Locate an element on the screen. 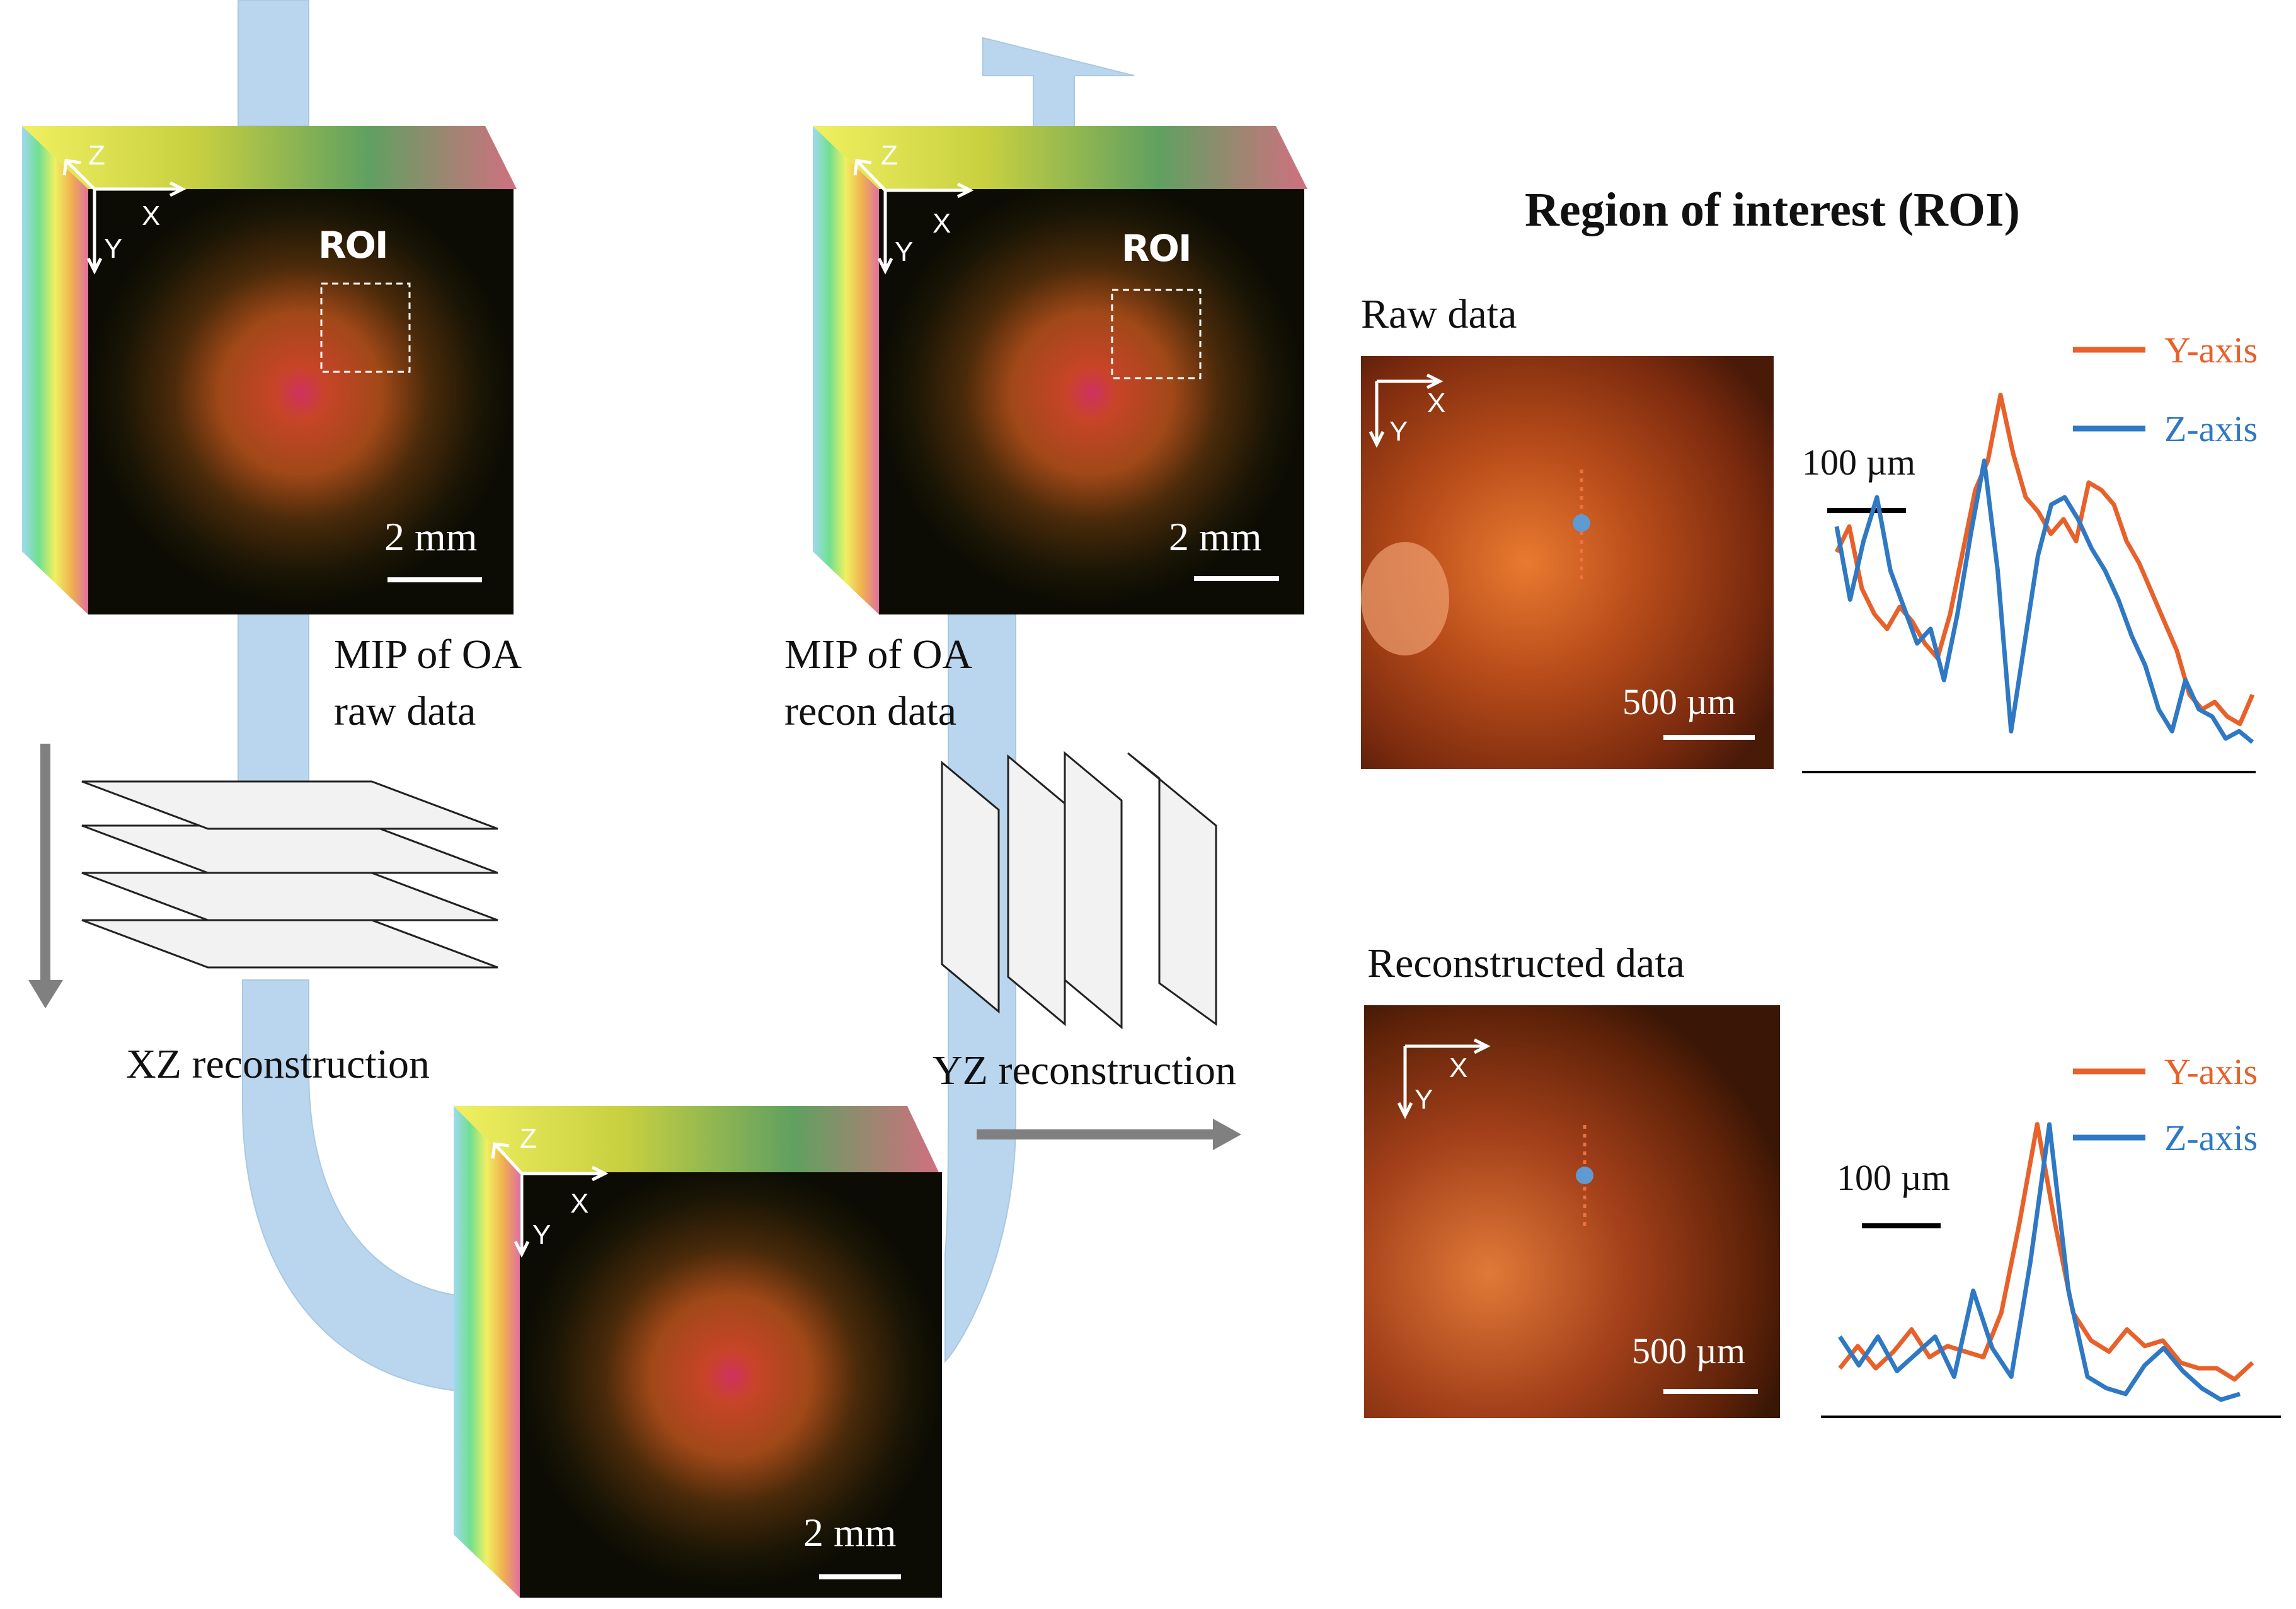 The image size is (2296, 1609). axis-x-cube-xz: X is located at coordinates (579, 1203).